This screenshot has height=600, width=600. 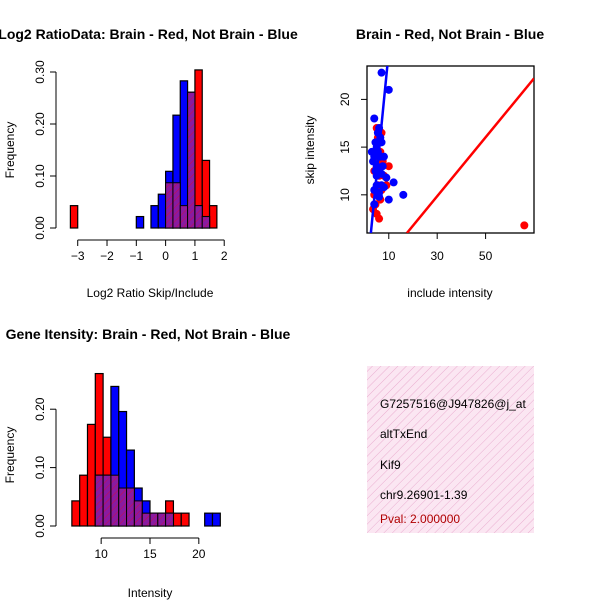 What do you see at coordinates (486, 256) in the screenshot?
I see `scatter-x-tick-label-50: 50` at bounding box center [486, 256].